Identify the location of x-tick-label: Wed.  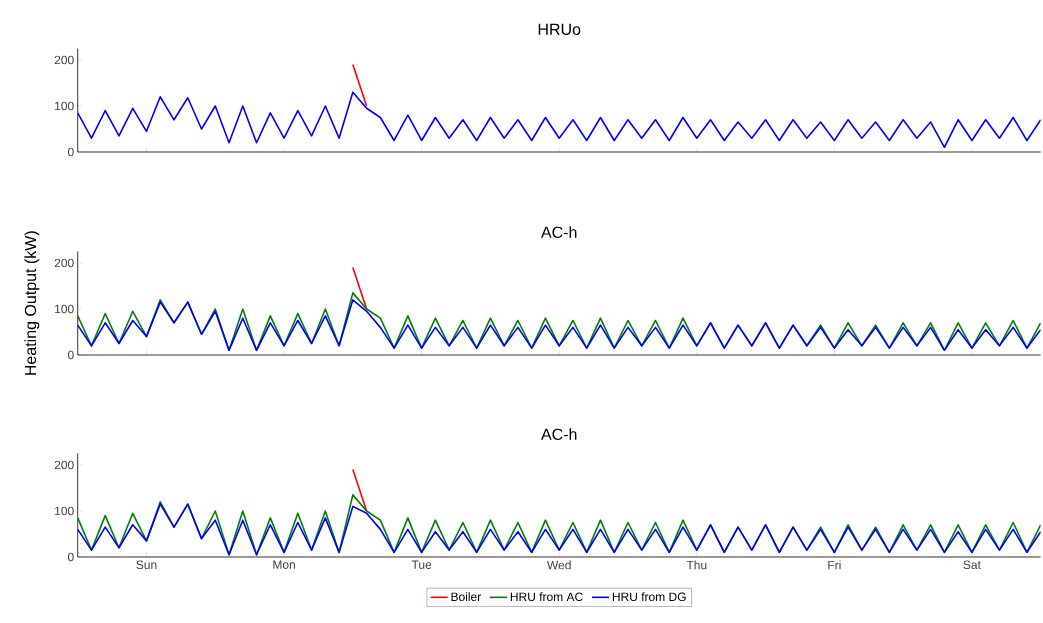
(559, 565).